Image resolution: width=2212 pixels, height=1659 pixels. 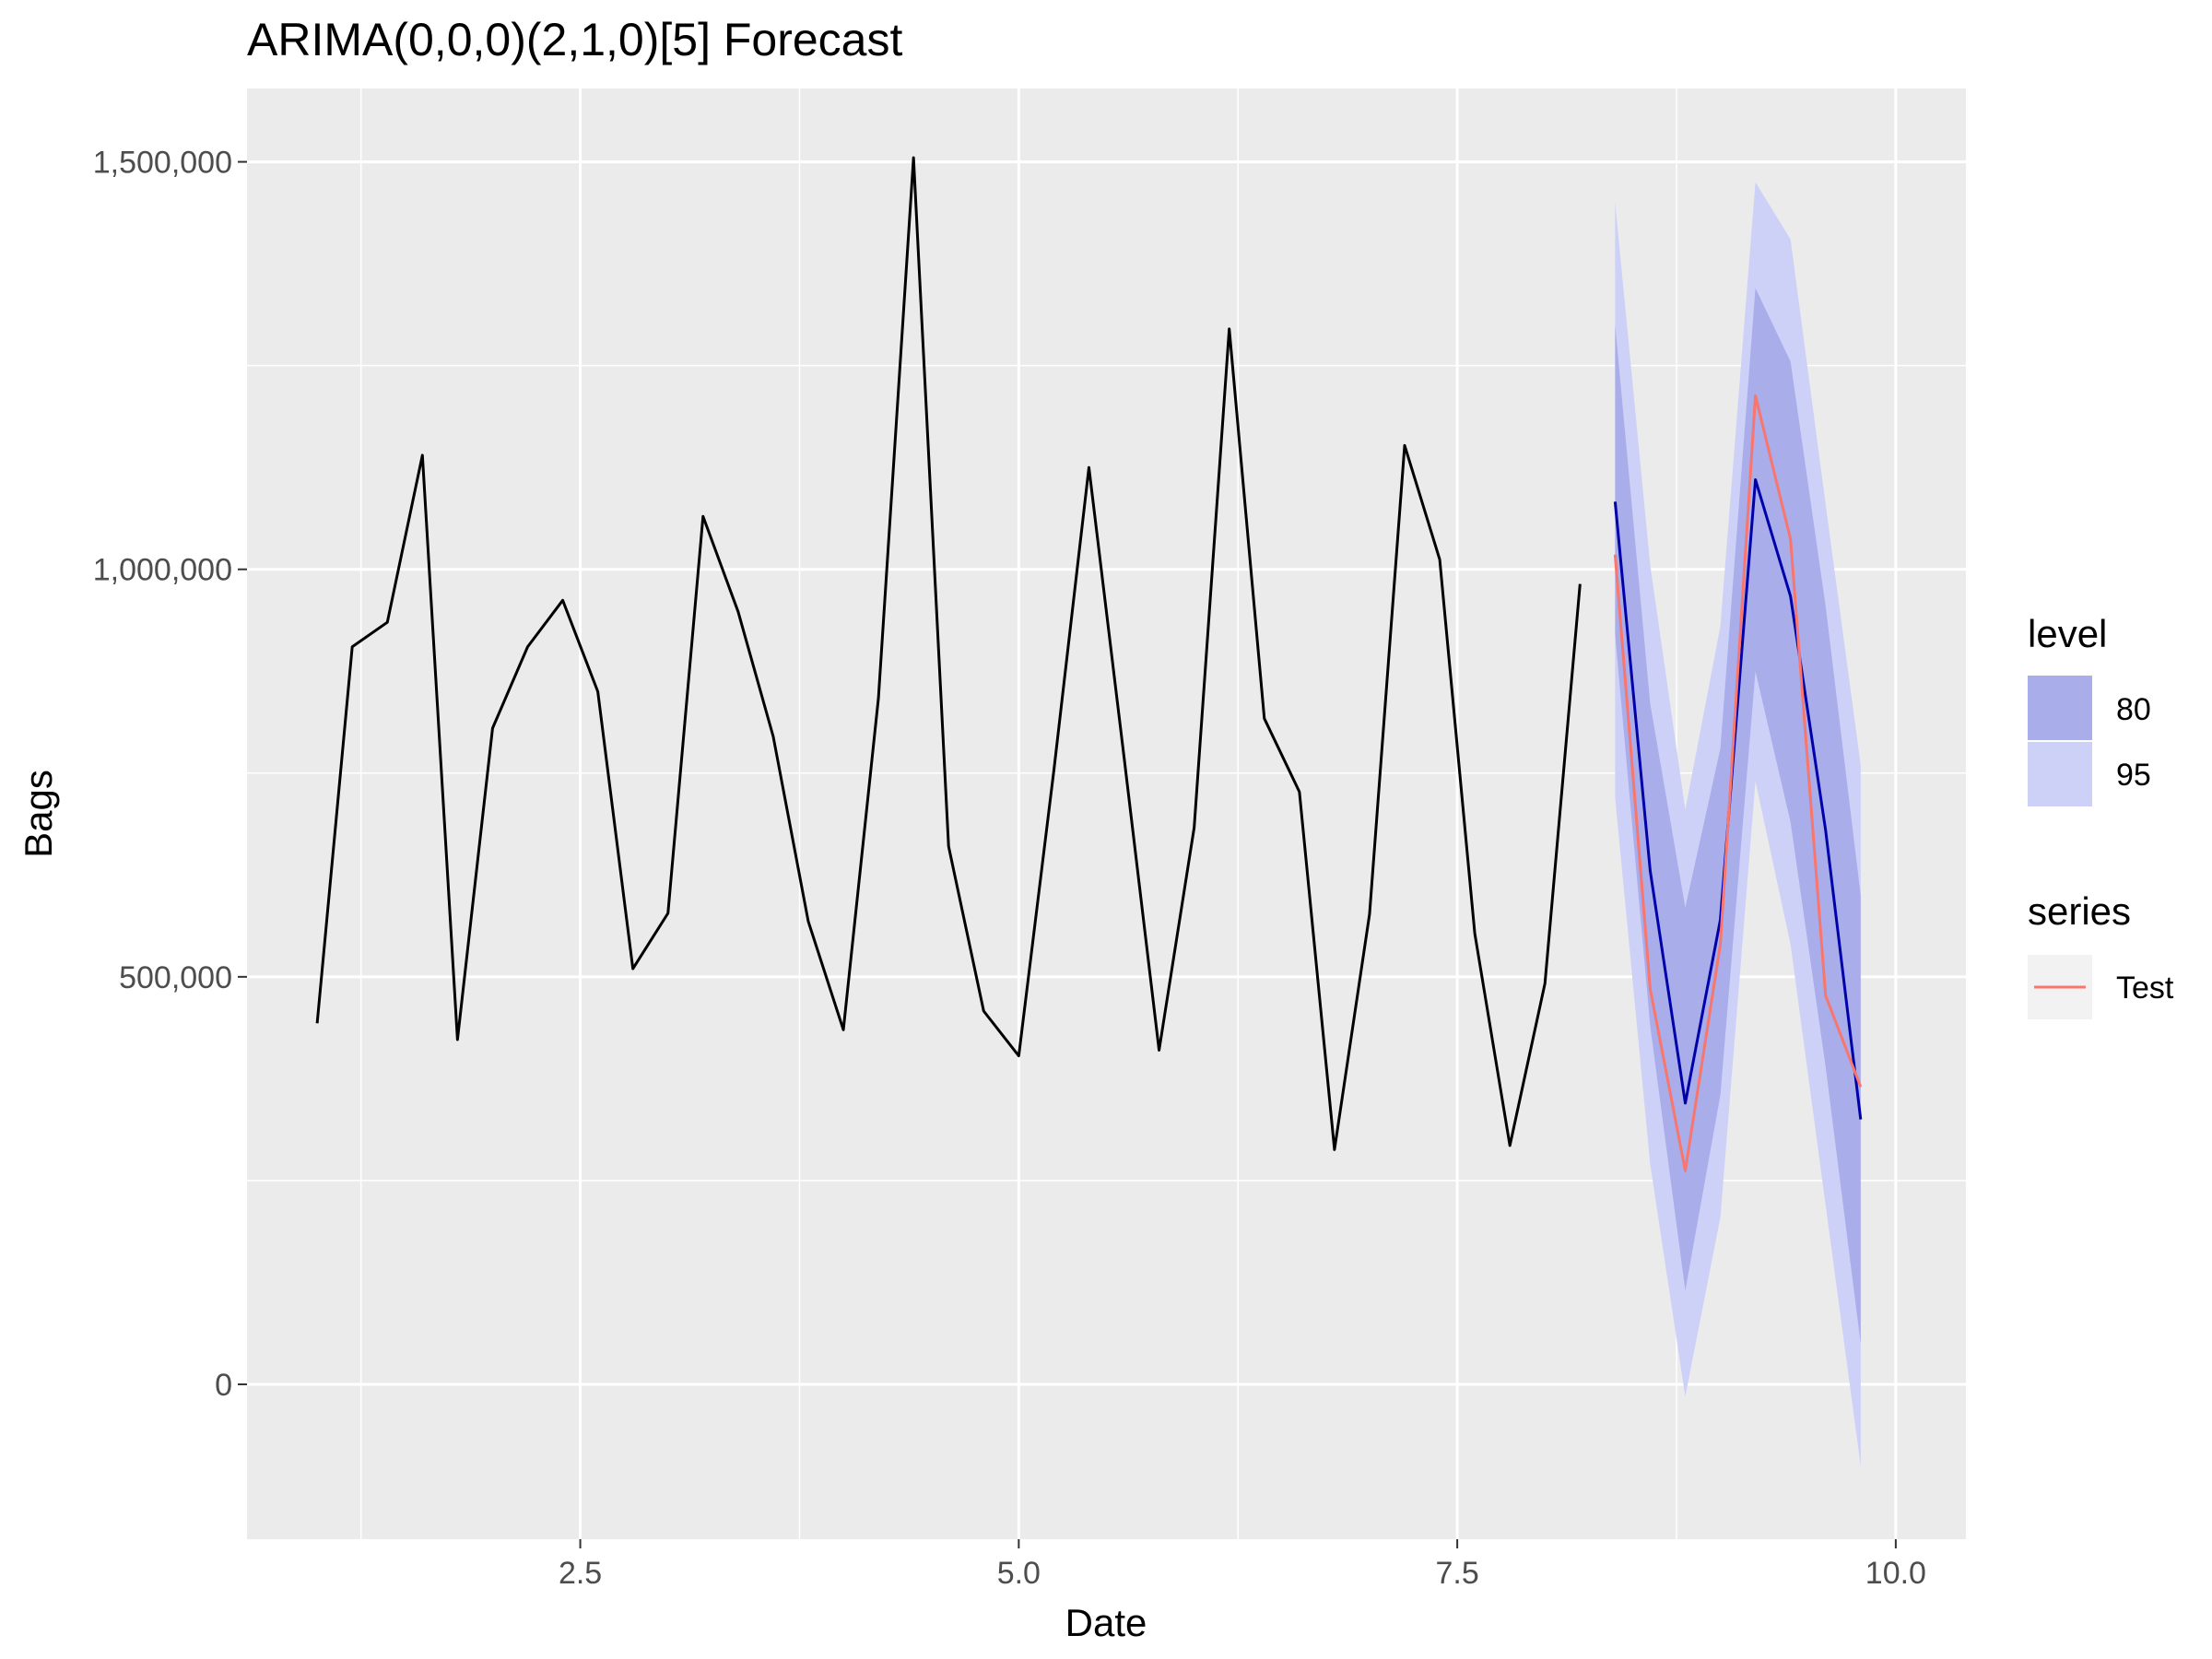 I want to click on y-tick-label-1: 500,000, so click(x=175, y=977).